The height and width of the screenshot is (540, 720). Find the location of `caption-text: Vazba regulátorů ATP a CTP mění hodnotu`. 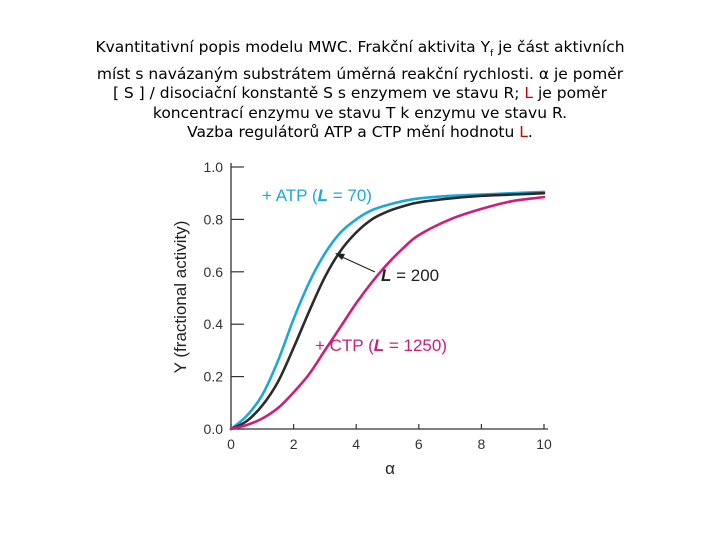

caption-text: Vazba regulátorů ATP a CTP mění hodnotu is located at coordinates (353, 132).